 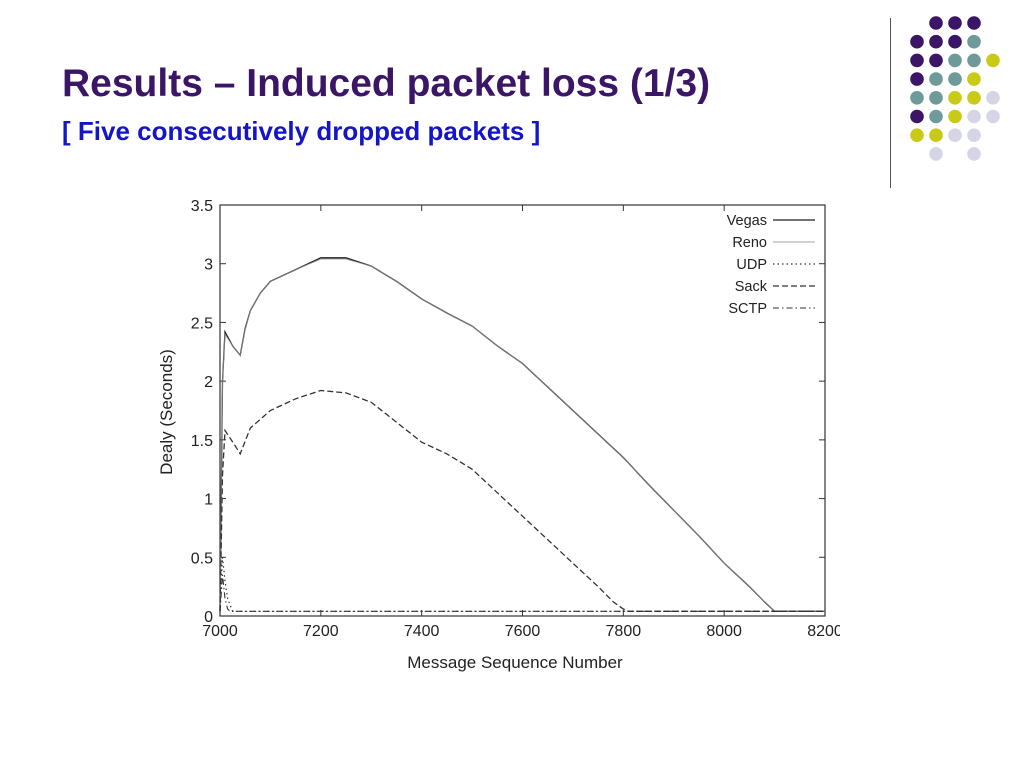 What do you see at coordinates (220, 631) in the screenshot?
I see `x-tick-label: 7000` at bounding box center [220, 631].